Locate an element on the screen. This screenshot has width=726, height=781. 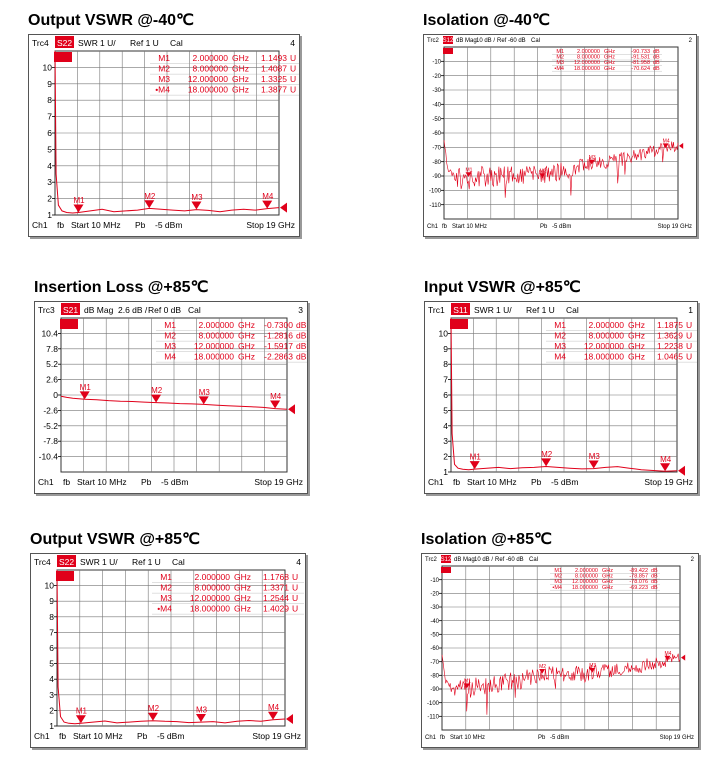
chart-title: Isolation @-40℃ is located at coordinates (486, 20).